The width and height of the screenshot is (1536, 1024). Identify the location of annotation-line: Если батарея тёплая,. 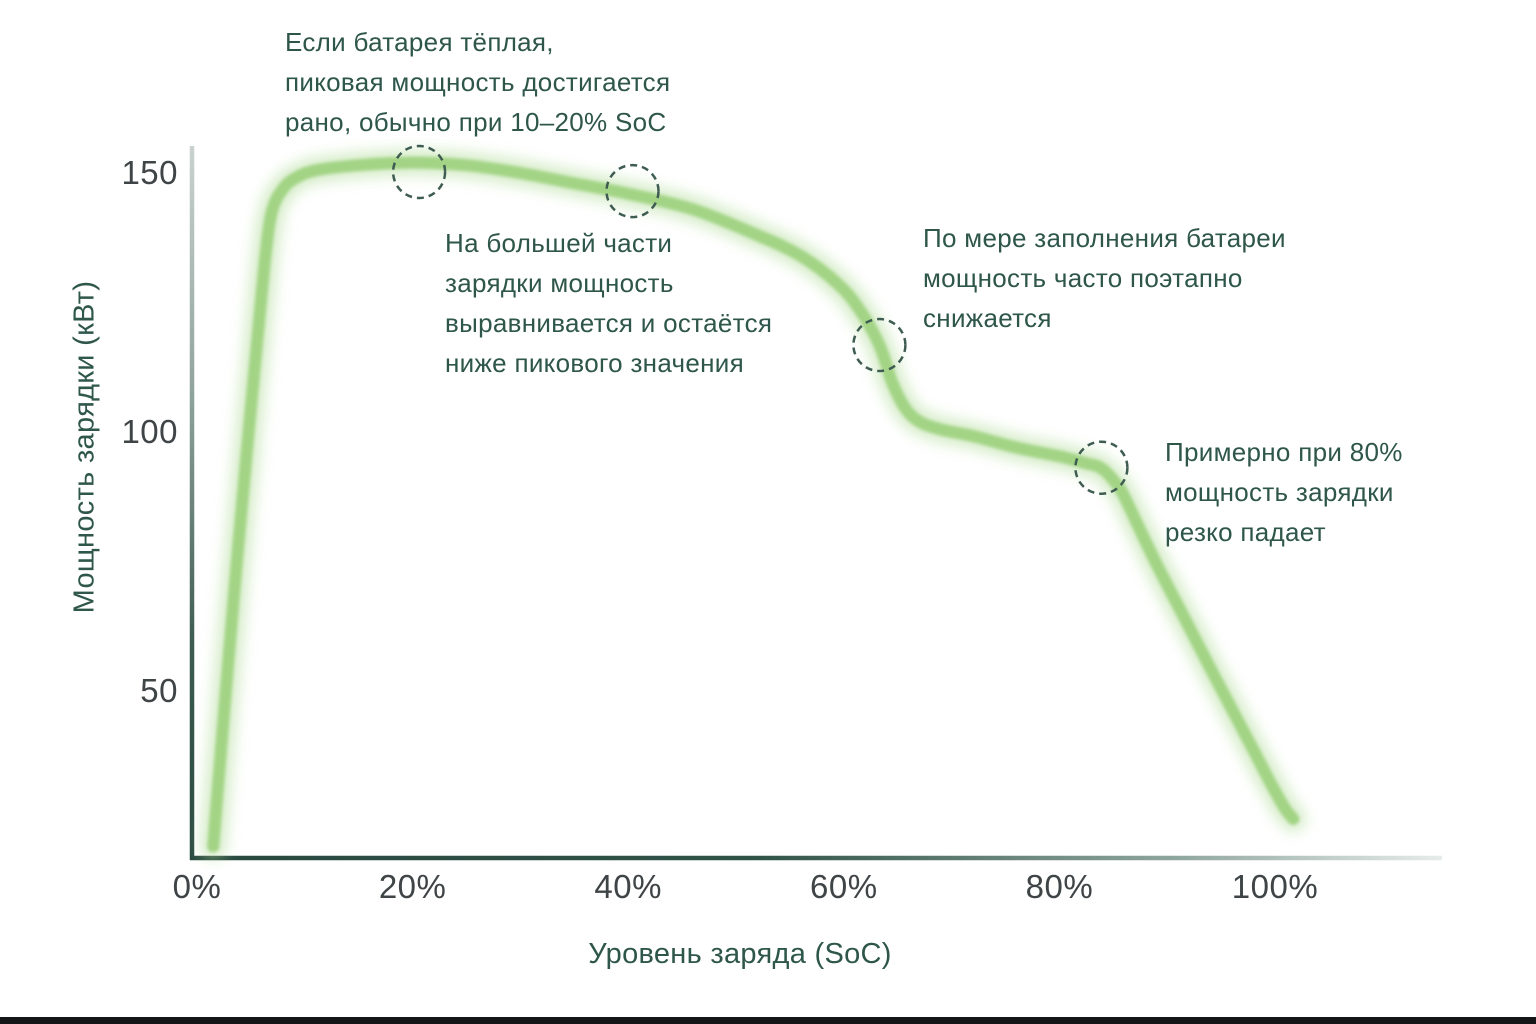
(419, 42).